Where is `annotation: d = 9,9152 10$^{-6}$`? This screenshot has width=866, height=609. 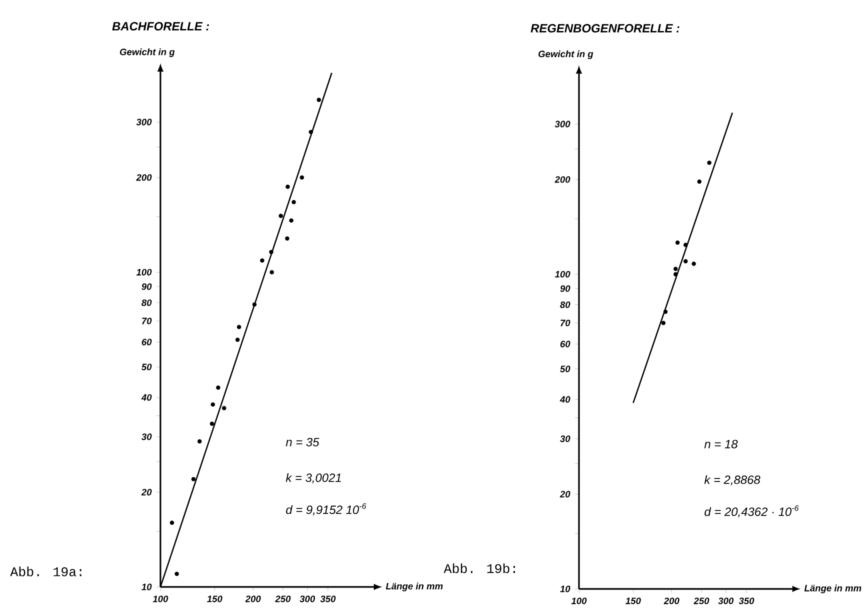 annotation: d = 9,9152 10$^{-6}$ is located at coordinates (326, 509).